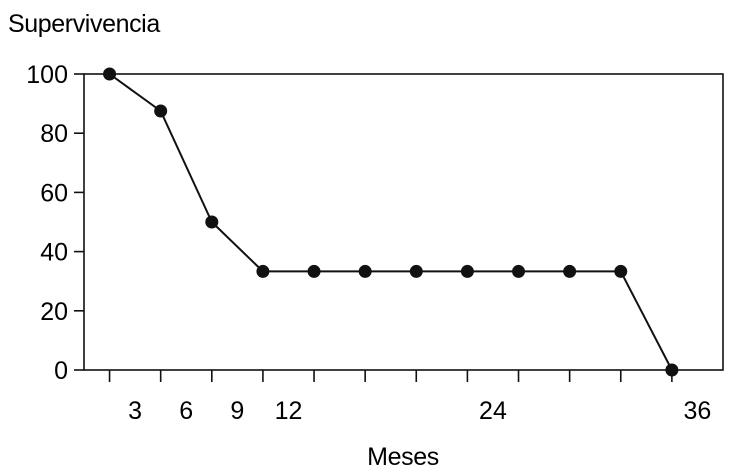 This screenshot has height=474, width=730. Describe the element at coordinates (54, 253) in the screenshot. I see `y-tick-label: 40` at that location.